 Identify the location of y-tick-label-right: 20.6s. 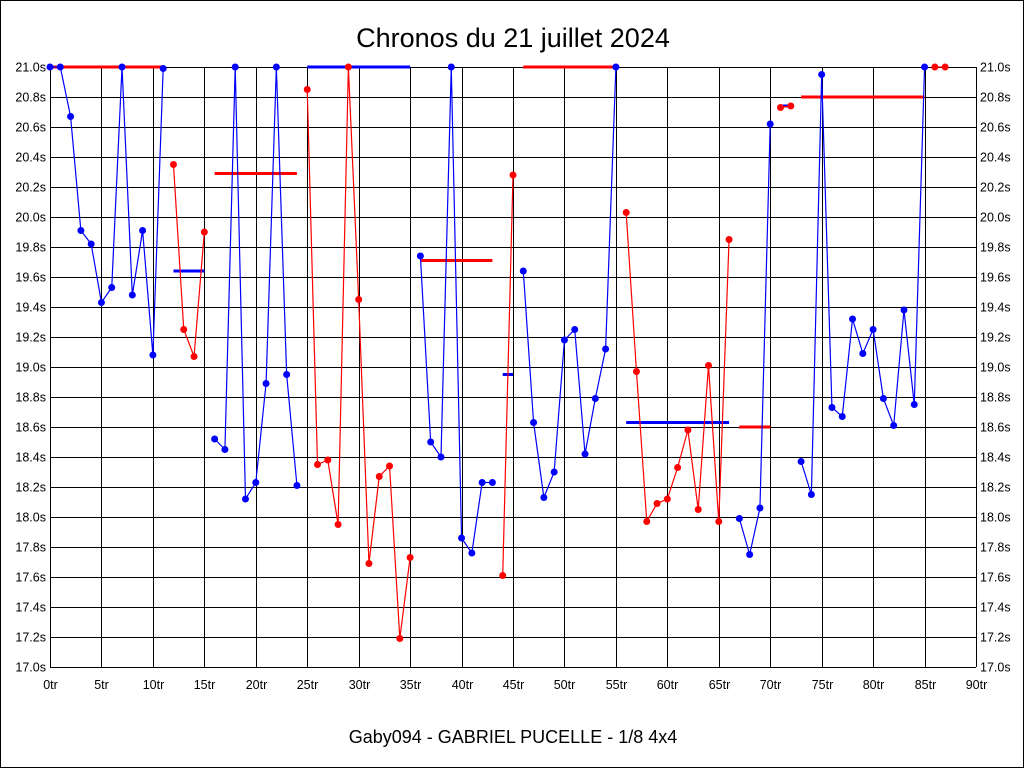
(995, 128).